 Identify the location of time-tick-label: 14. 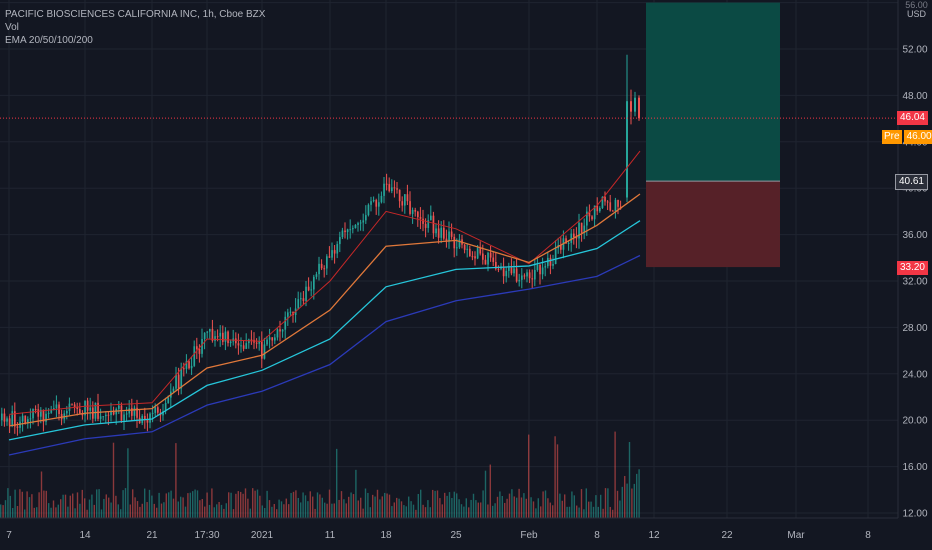
(85, 535).